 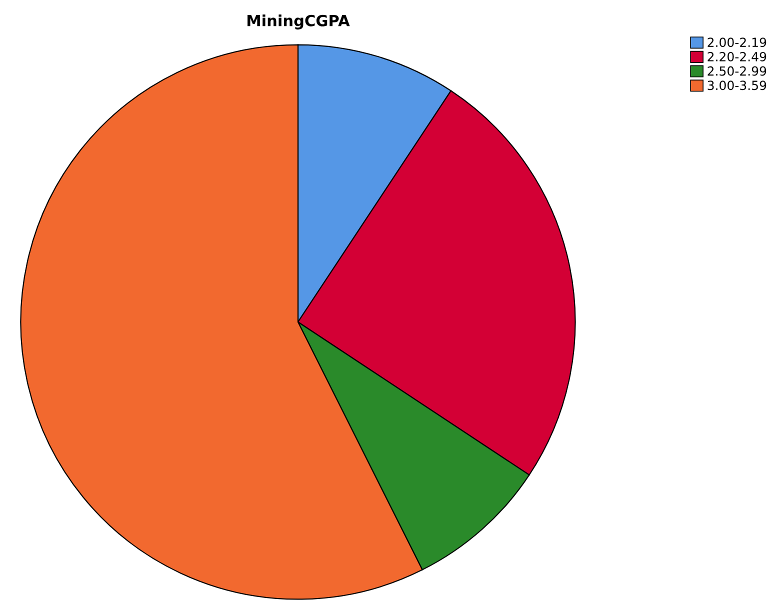 What do you see at coordinates (737, 43) in the screenshot?
I see `legend-label: 2.00-2.19` at bounding box center [737, 43].